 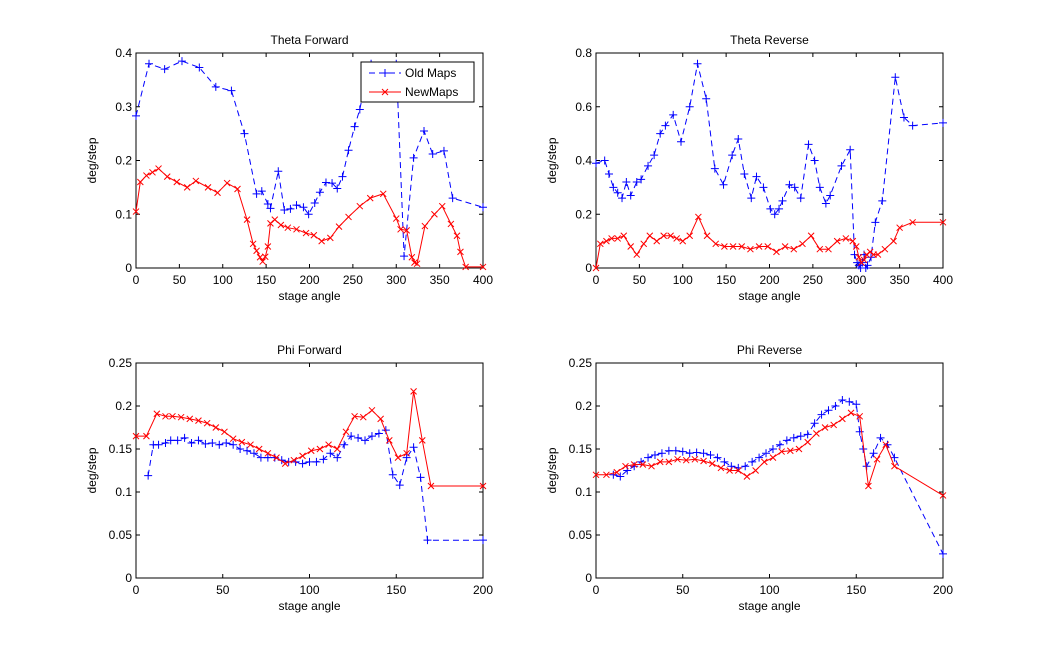 What do you see at coordinates (309, 296) in the screenshot?
I see `x-axis-label: stage angle` at bounding box center [309, 296].